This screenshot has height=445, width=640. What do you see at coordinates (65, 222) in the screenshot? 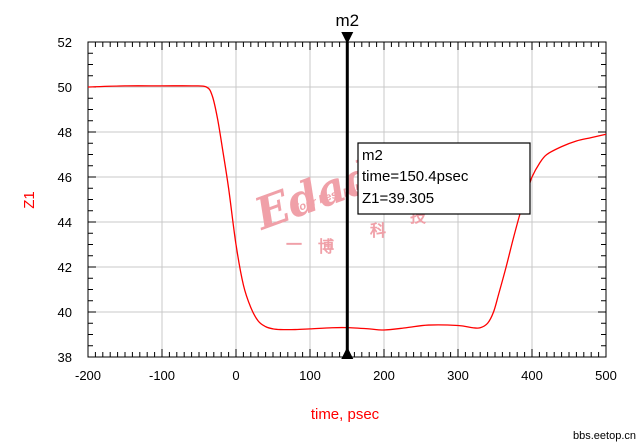
I see `y-tick-label: 44` at bounding box center [65, 222].